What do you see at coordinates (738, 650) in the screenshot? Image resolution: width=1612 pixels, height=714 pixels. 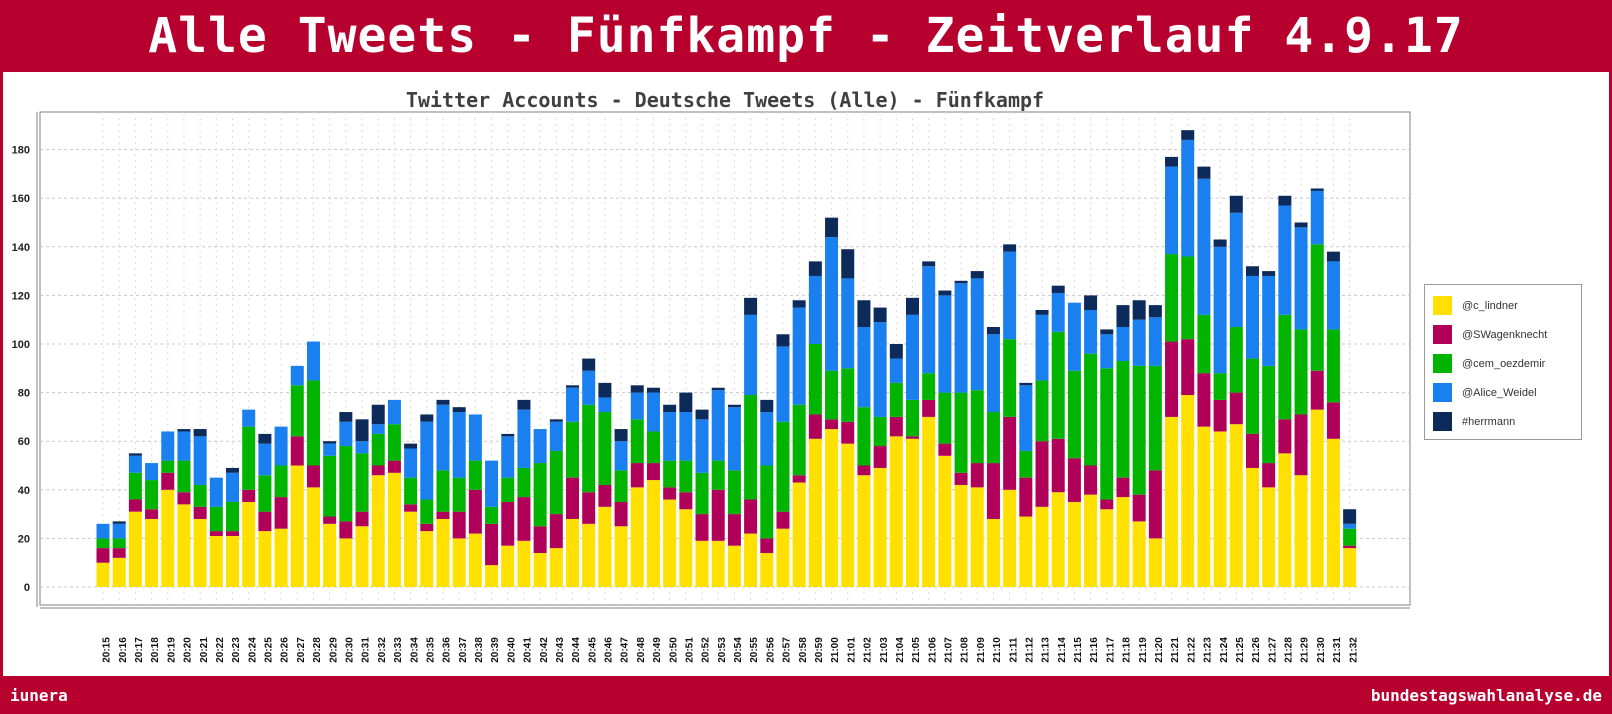 I see `x-tick-label: 20:54` at bounding box center [738, 650].